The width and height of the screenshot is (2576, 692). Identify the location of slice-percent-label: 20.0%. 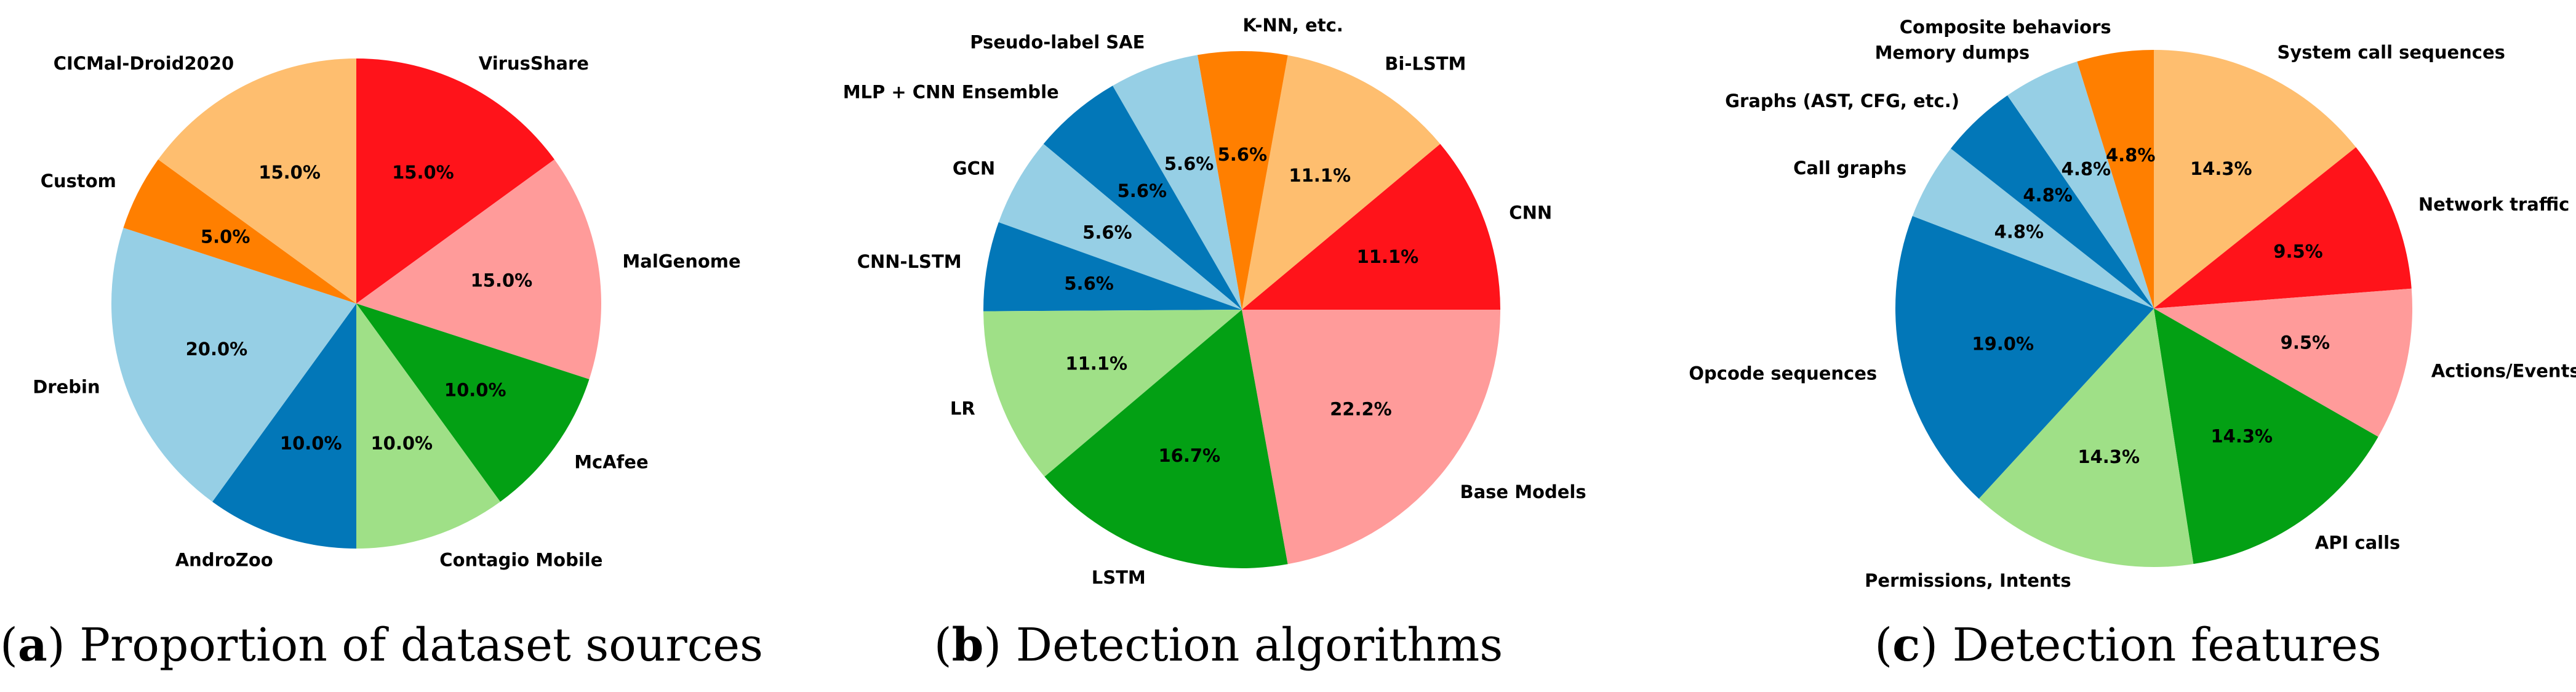
(217, 349).